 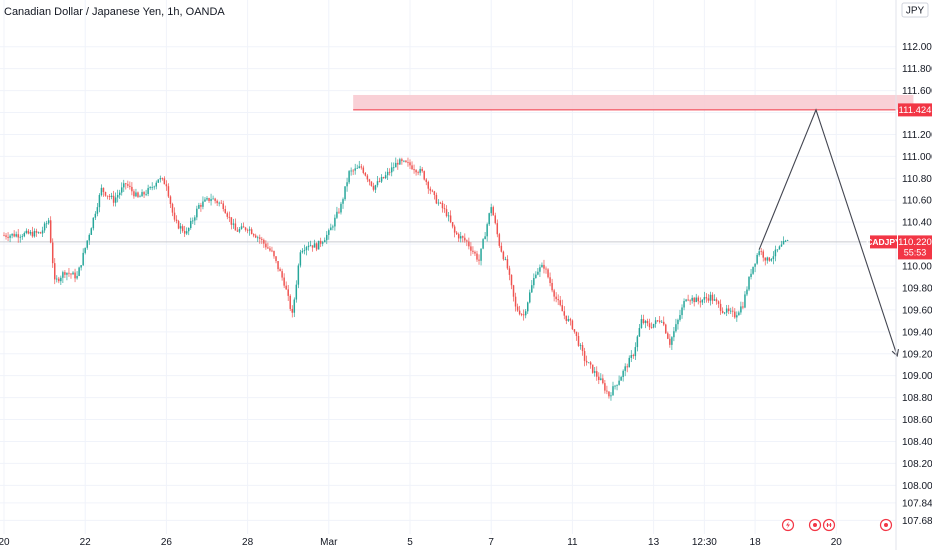 What do you see at coordinates (788, 525) in the screenshot?
I see `lightning-icon` at bounding box center [788, 525].